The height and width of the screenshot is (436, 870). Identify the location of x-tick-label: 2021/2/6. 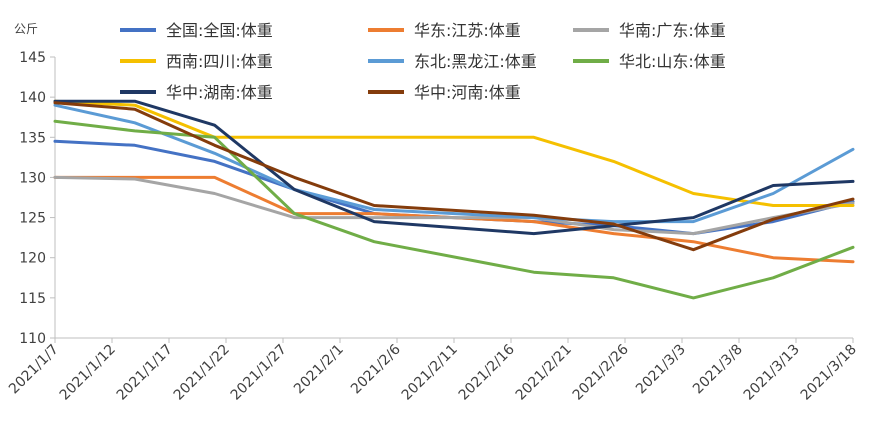
(376, 369).